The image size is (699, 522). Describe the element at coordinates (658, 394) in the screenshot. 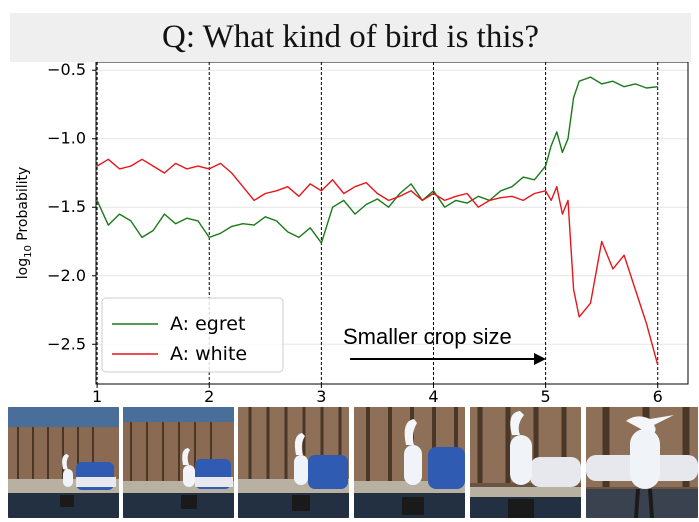

I see `x-tick-label: 6` at that location.